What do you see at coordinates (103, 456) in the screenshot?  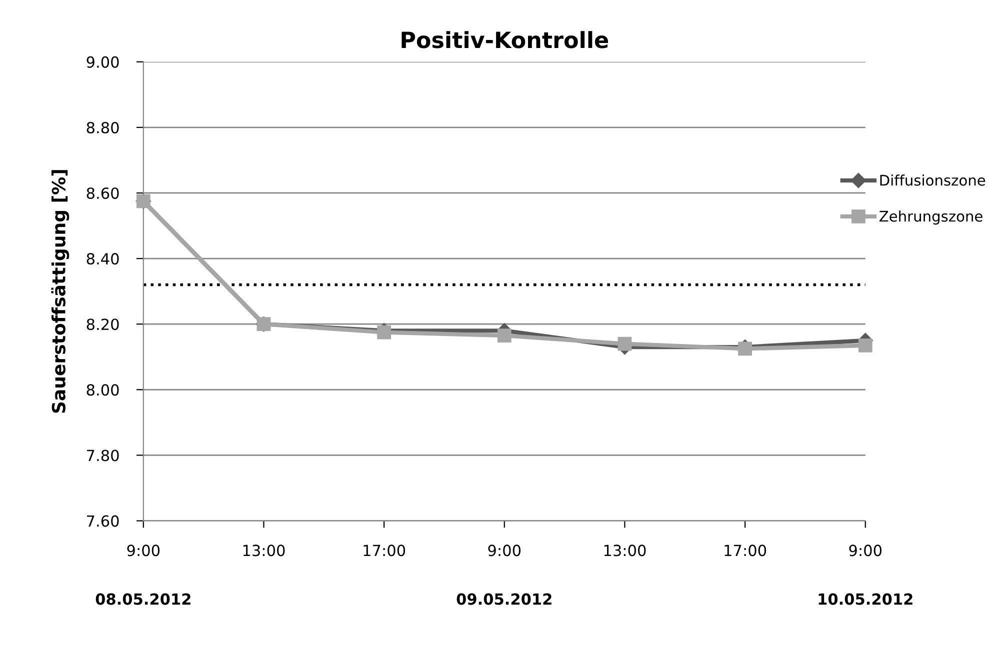 I see `y-tick-label: 7.80` at bounding box center [103, 456].